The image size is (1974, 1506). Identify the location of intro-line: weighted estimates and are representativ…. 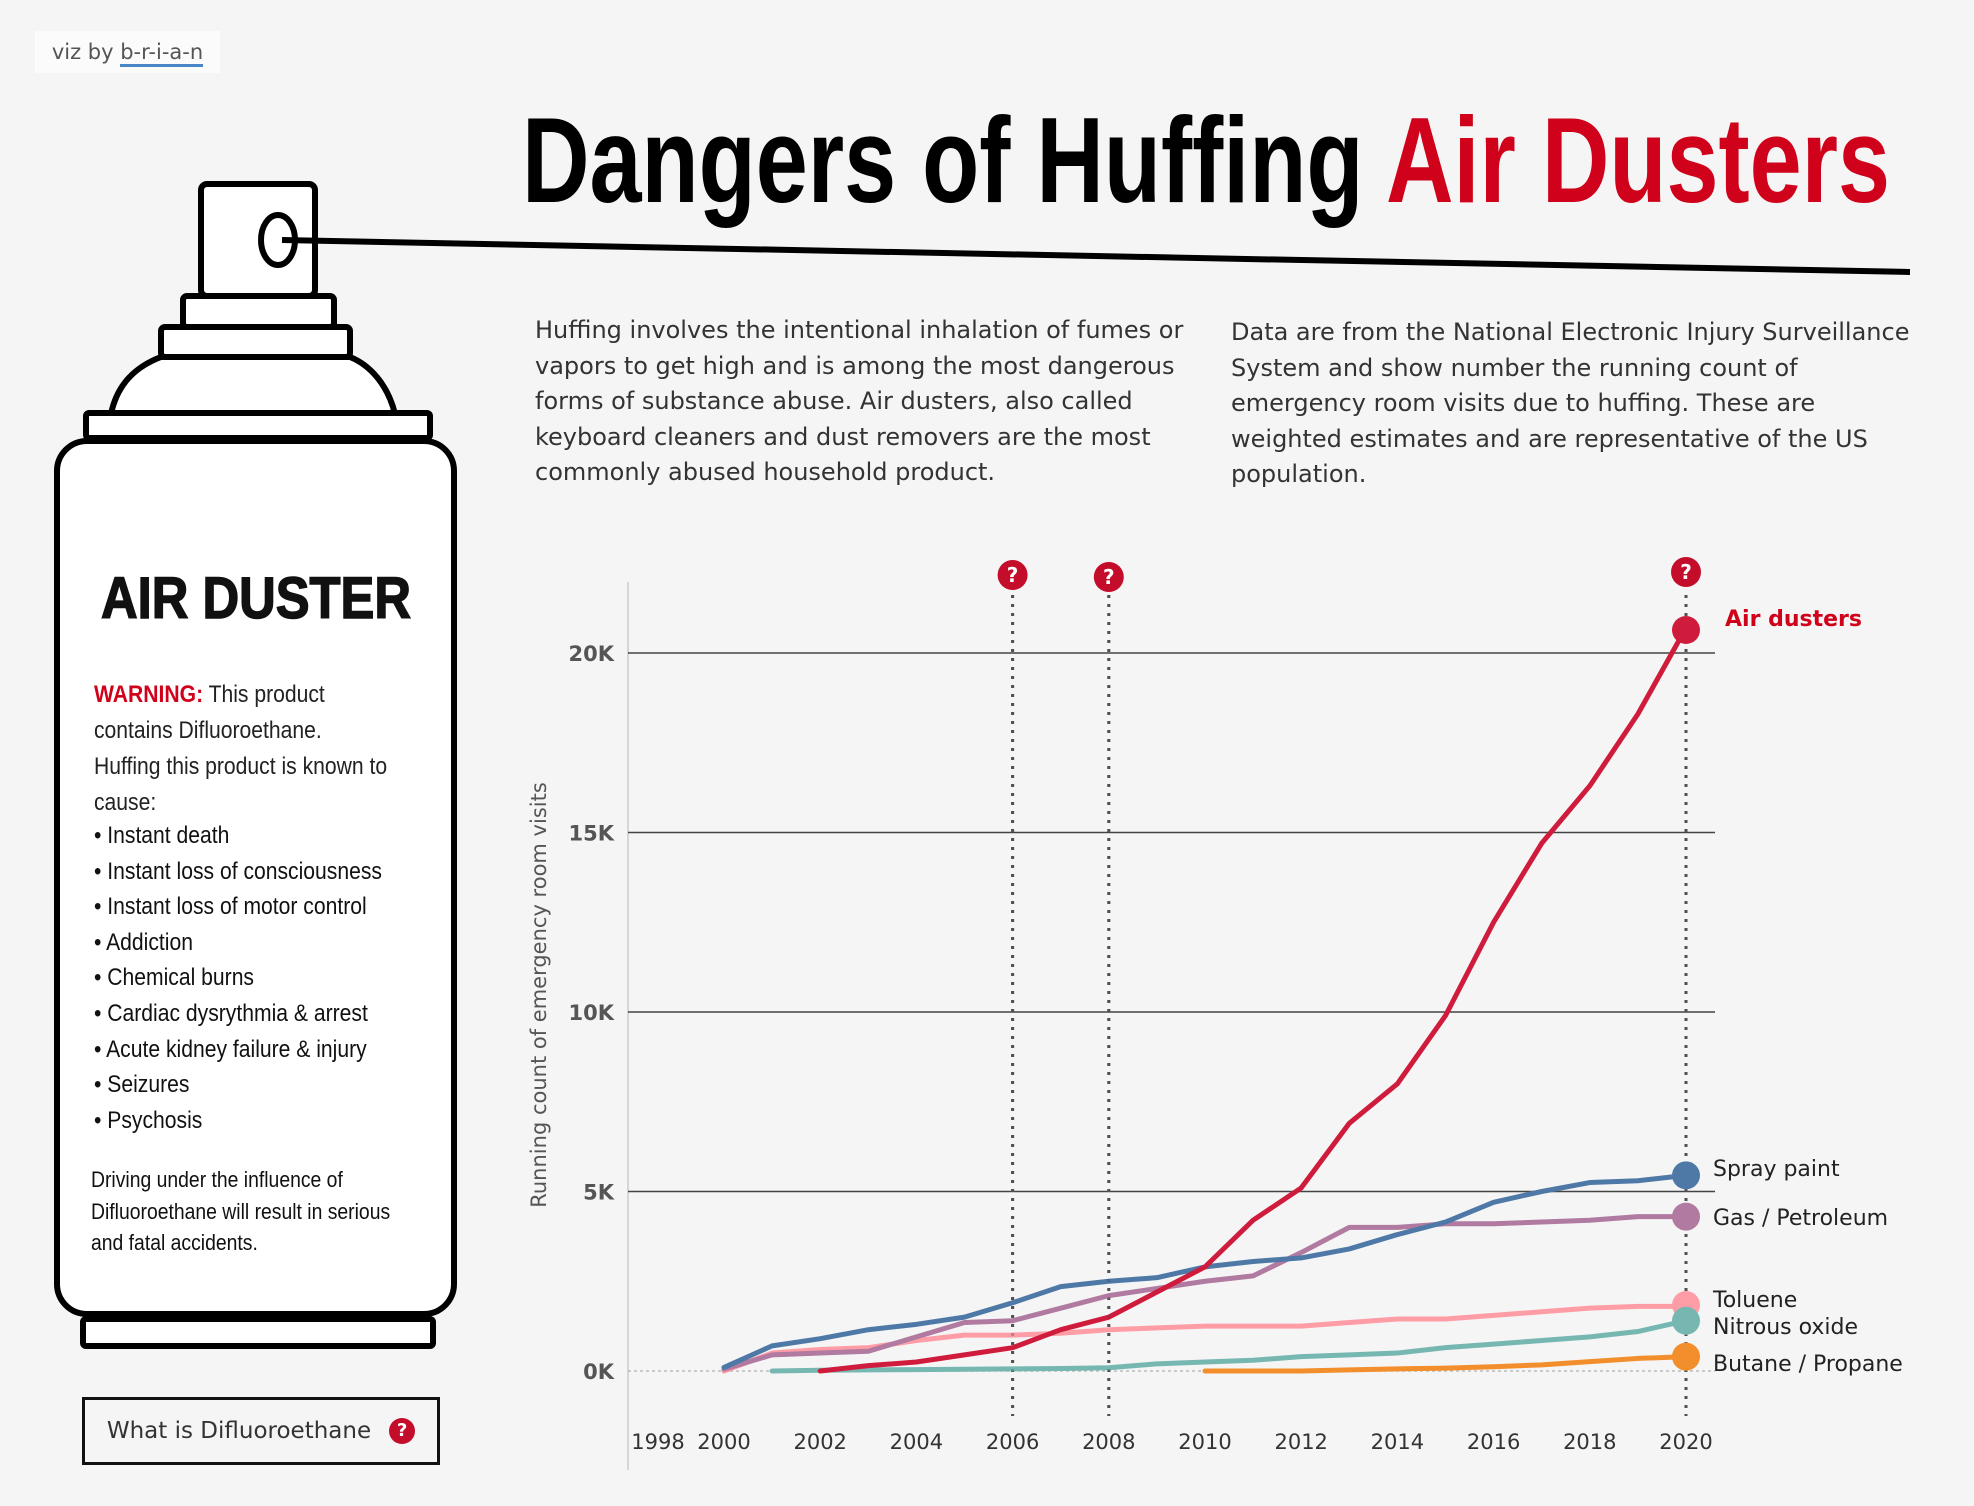
(1549, 438).